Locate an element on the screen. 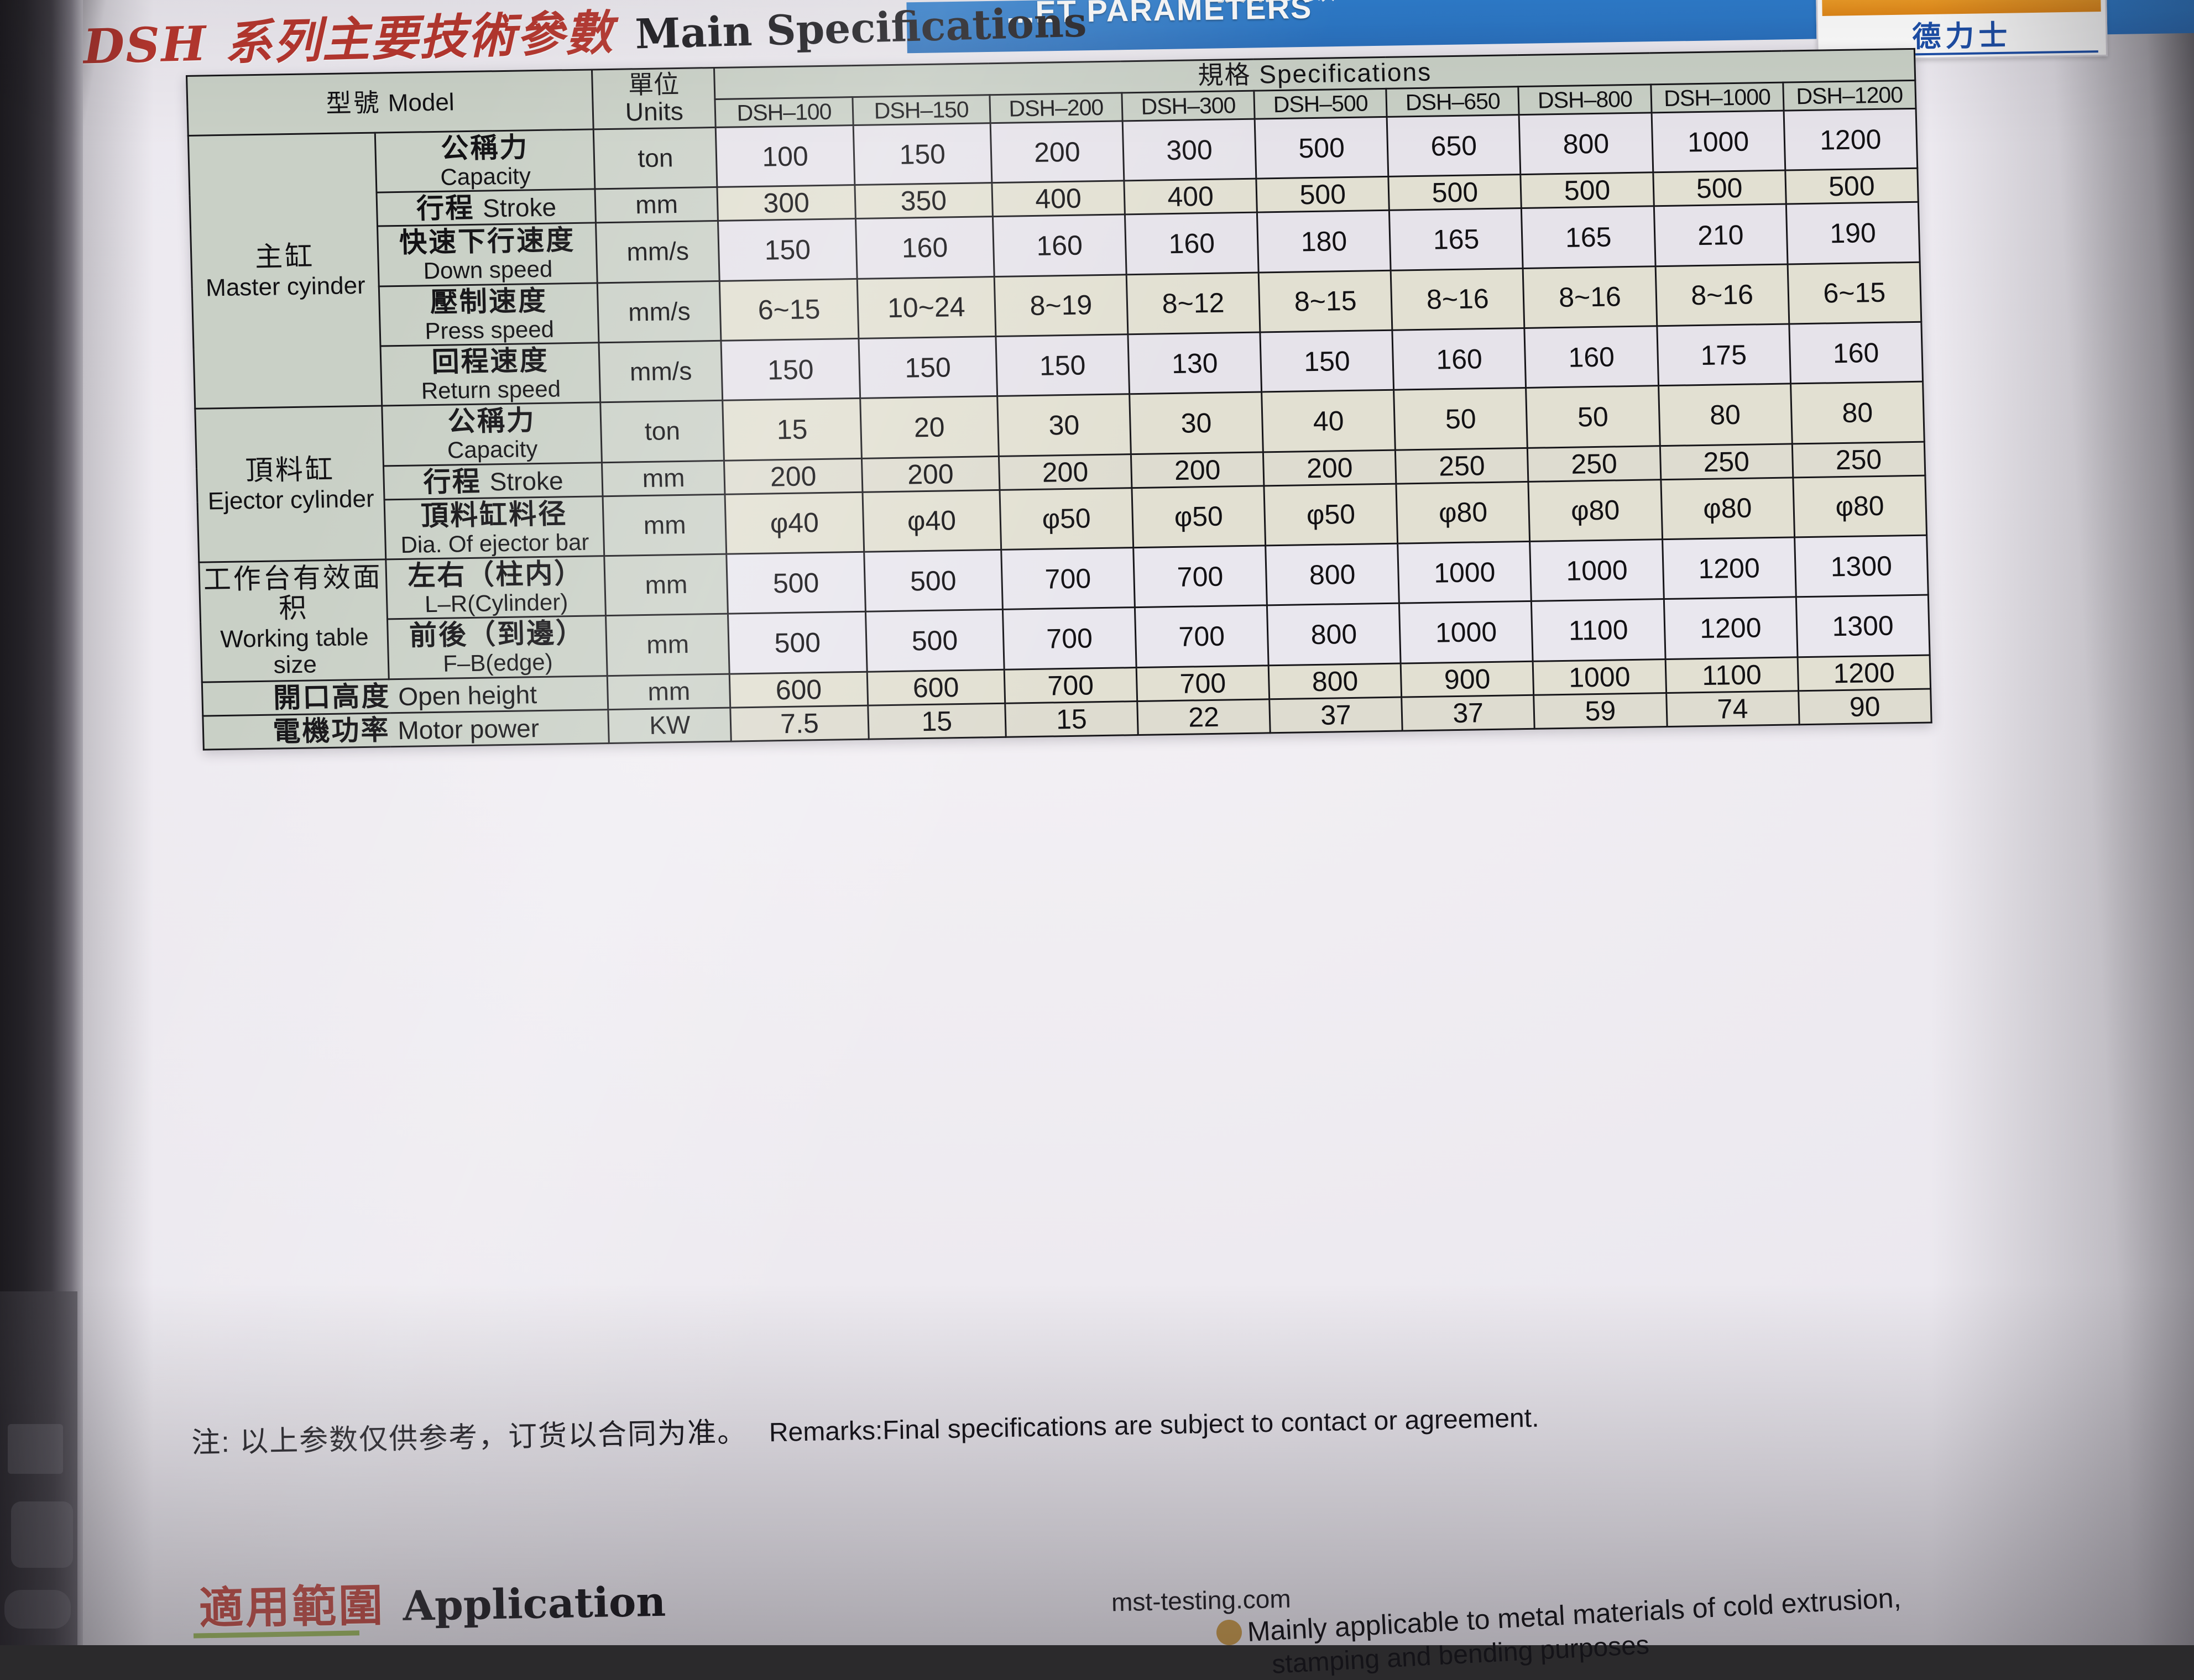 This screenshot has width=2194, height=1680. section-label-cn: 主缸 is located at coordinates (284, 256).